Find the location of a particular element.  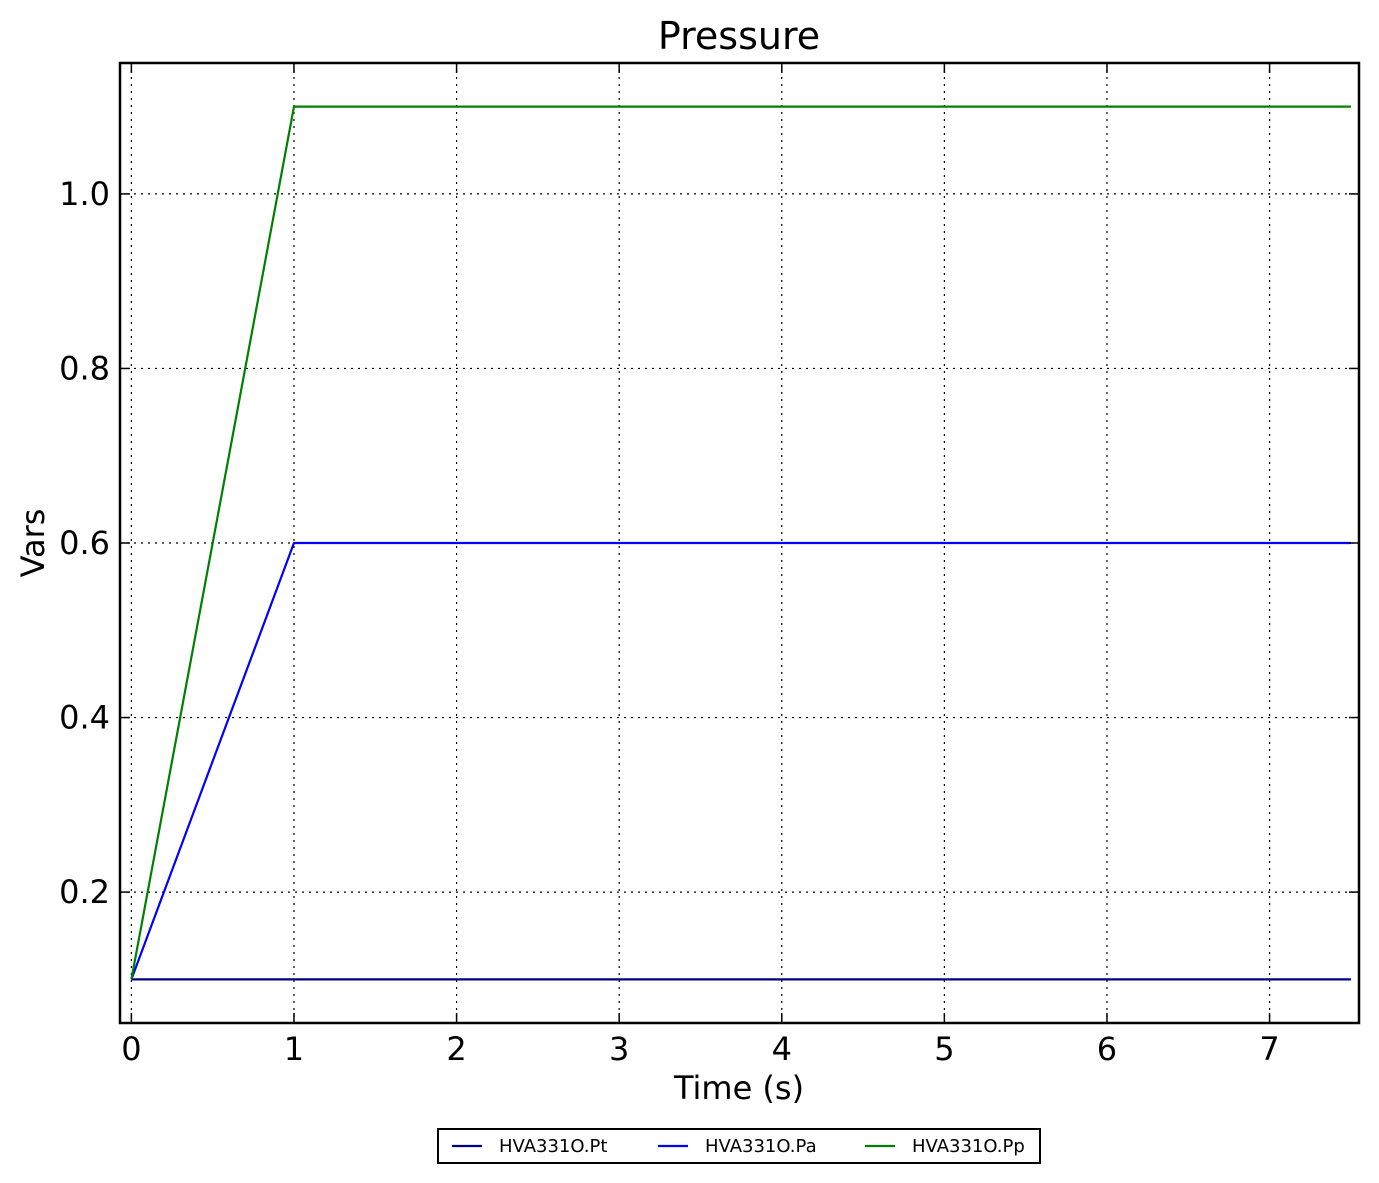

legend-label-hva331o-pt: HVA331O.Pt is located at coordinates (553, 1146).